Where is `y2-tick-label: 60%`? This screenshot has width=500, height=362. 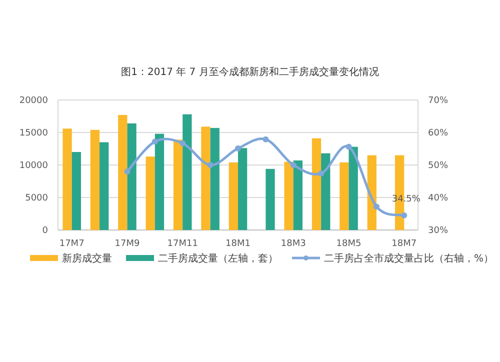
y2-tick-label: 60% is located at coordinates (438, 133).